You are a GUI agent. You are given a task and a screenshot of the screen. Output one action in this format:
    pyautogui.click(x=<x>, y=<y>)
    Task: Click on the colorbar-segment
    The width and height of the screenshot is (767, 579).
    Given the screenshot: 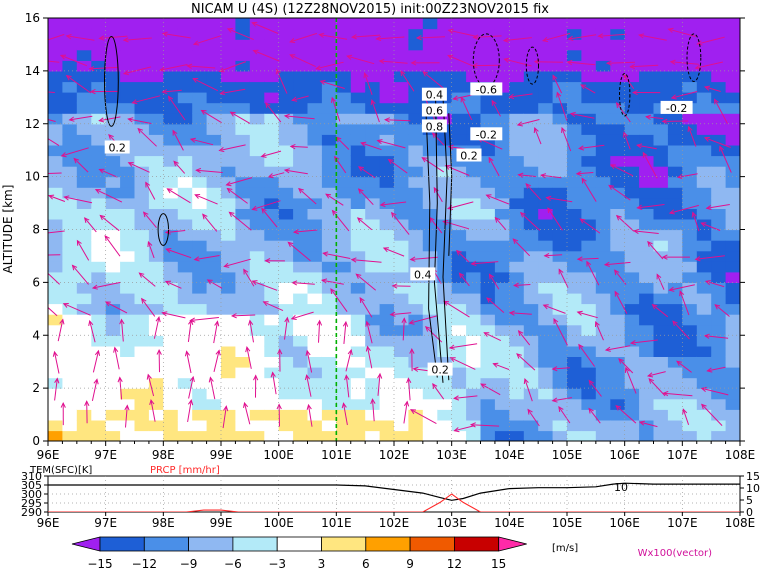 What is the action you would take?
    pyautogui.click(x=166, y=544)
    